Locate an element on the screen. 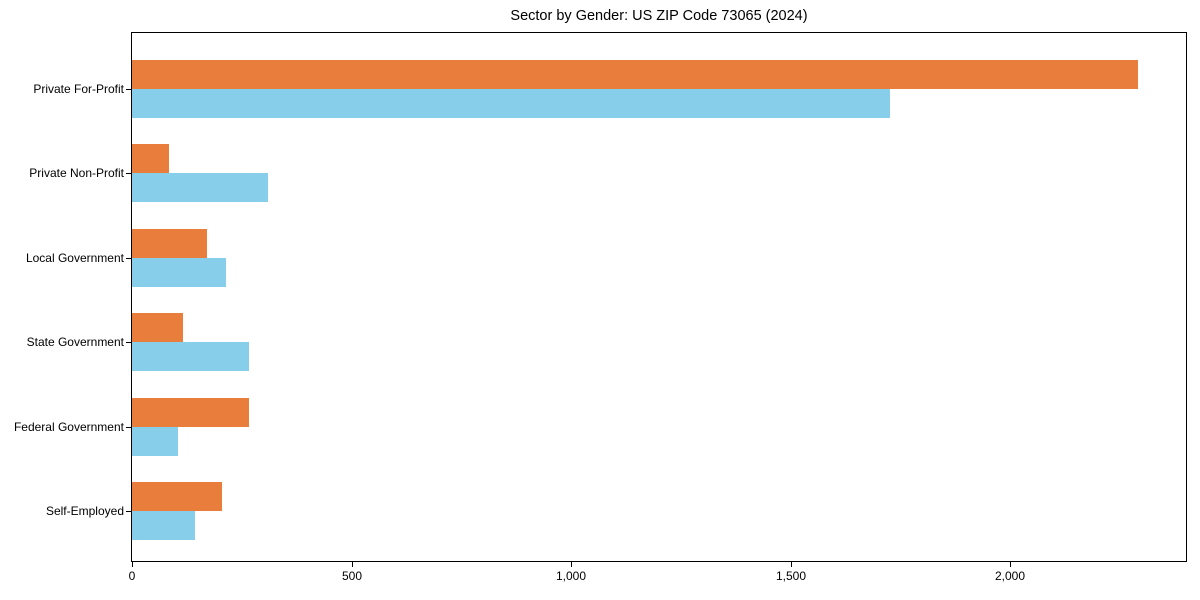  xtick-label-1-500: 1,500 is located at coordinates (791, 576).